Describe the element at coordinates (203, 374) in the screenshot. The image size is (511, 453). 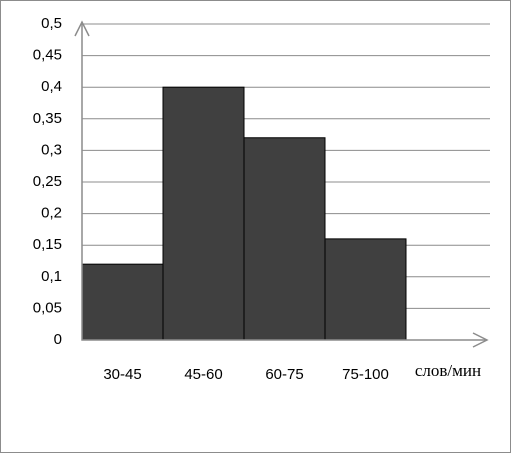
I see `x-tick-label: 45-60` at that location.